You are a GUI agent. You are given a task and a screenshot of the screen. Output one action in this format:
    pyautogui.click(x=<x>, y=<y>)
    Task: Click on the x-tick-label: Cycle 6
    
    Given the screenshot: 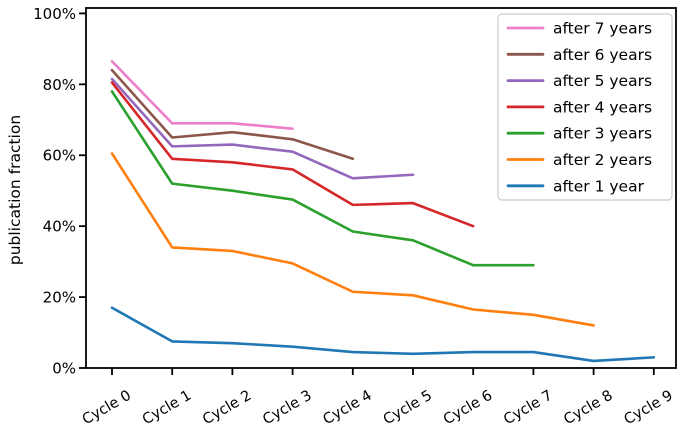 What is the action you would take?
    pyautogui.click(x=468, y=408)
    